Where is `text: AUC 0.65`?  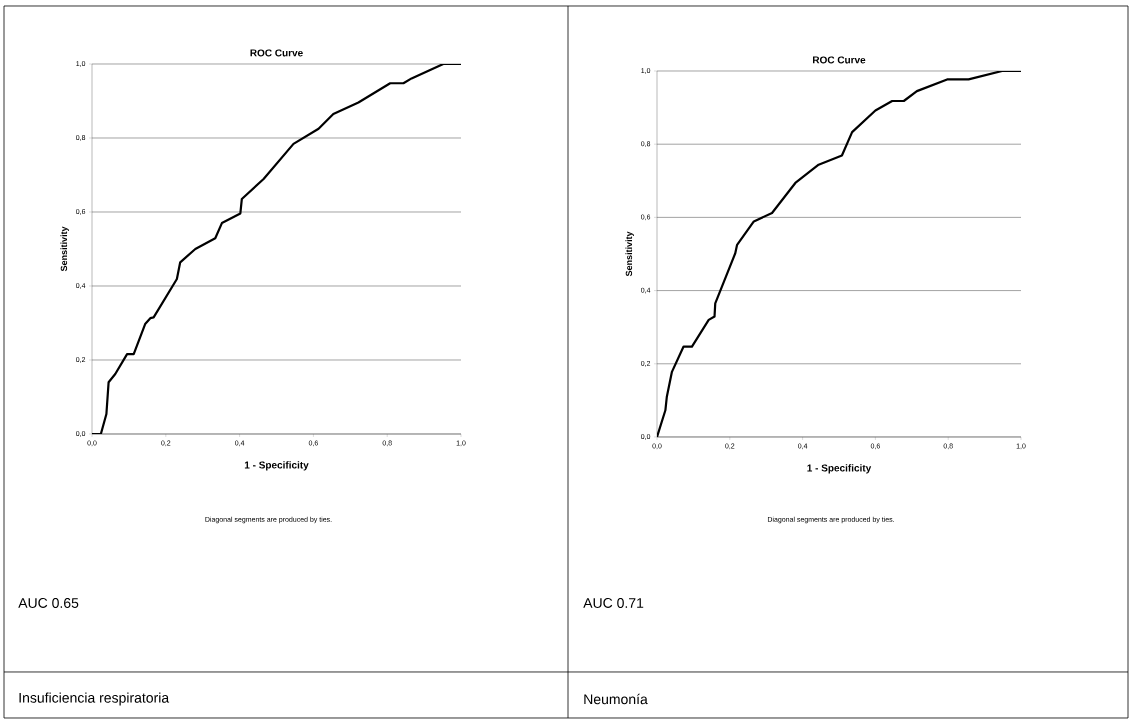 text: AUC 0.65 is located at coordinates (48, 603).